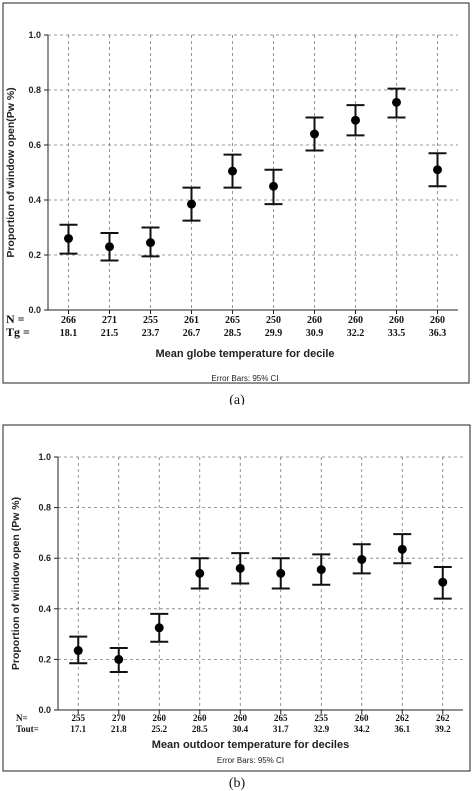 The width and height of the screenshot is (474, 791). What do you see at coordinates (321, 729) in the screenshot?
I see `temp-value: 32.9` at bounding box center [321, 729].